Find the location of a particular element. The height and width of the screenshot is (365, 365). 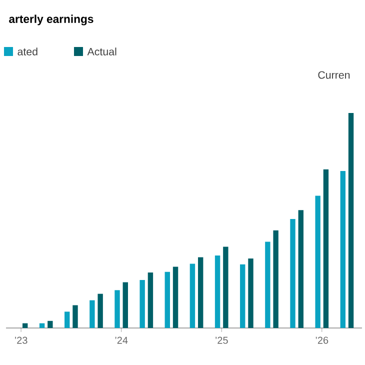

x-tick-label: ’24 is located at coordinates (121, 340).